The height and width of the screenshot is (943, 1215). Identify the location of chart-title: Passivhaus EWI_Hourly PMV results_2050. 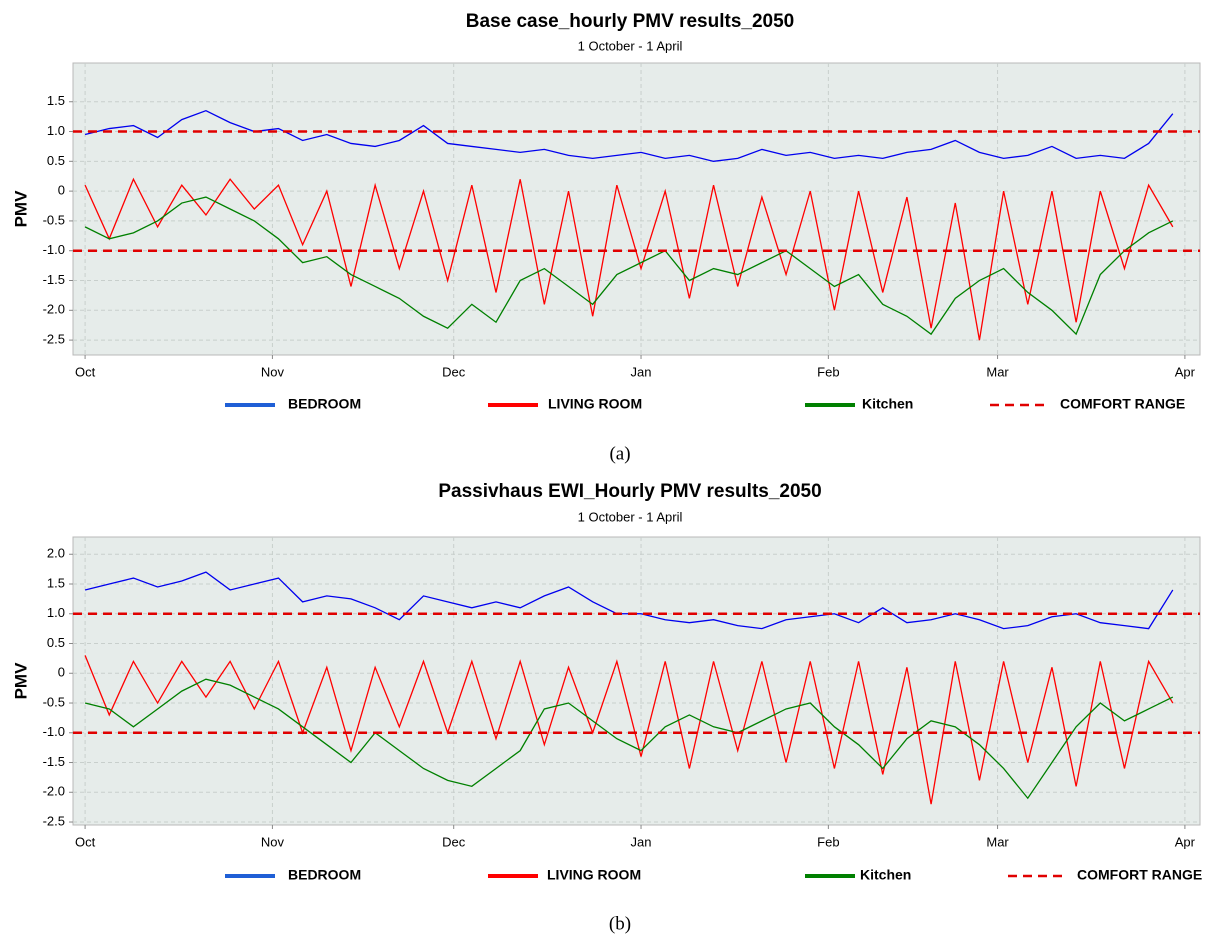
(629, 491).